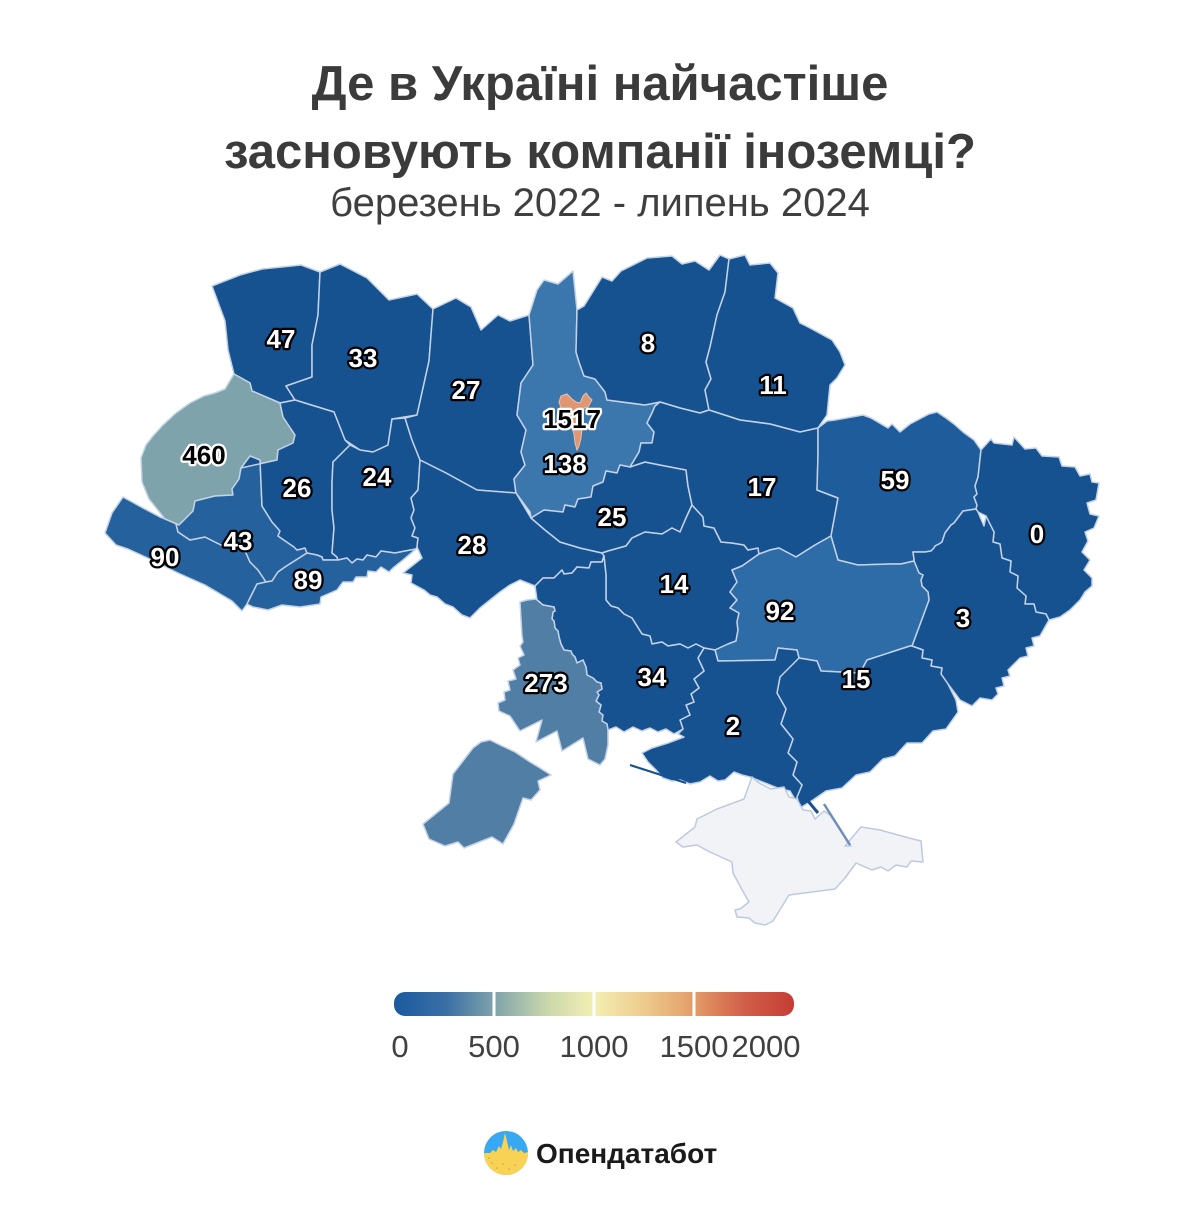  Describe the element at coordinates (281, 339) in the screenshot. I see `svg-text: 47` at that location.